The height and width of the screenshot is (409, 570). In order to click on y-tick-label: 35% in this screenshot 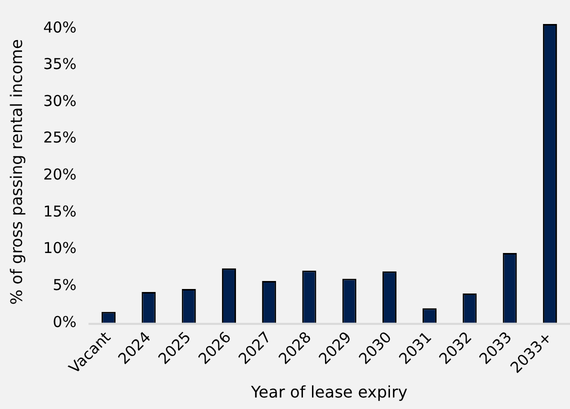, I will do `click(60, 64)`.